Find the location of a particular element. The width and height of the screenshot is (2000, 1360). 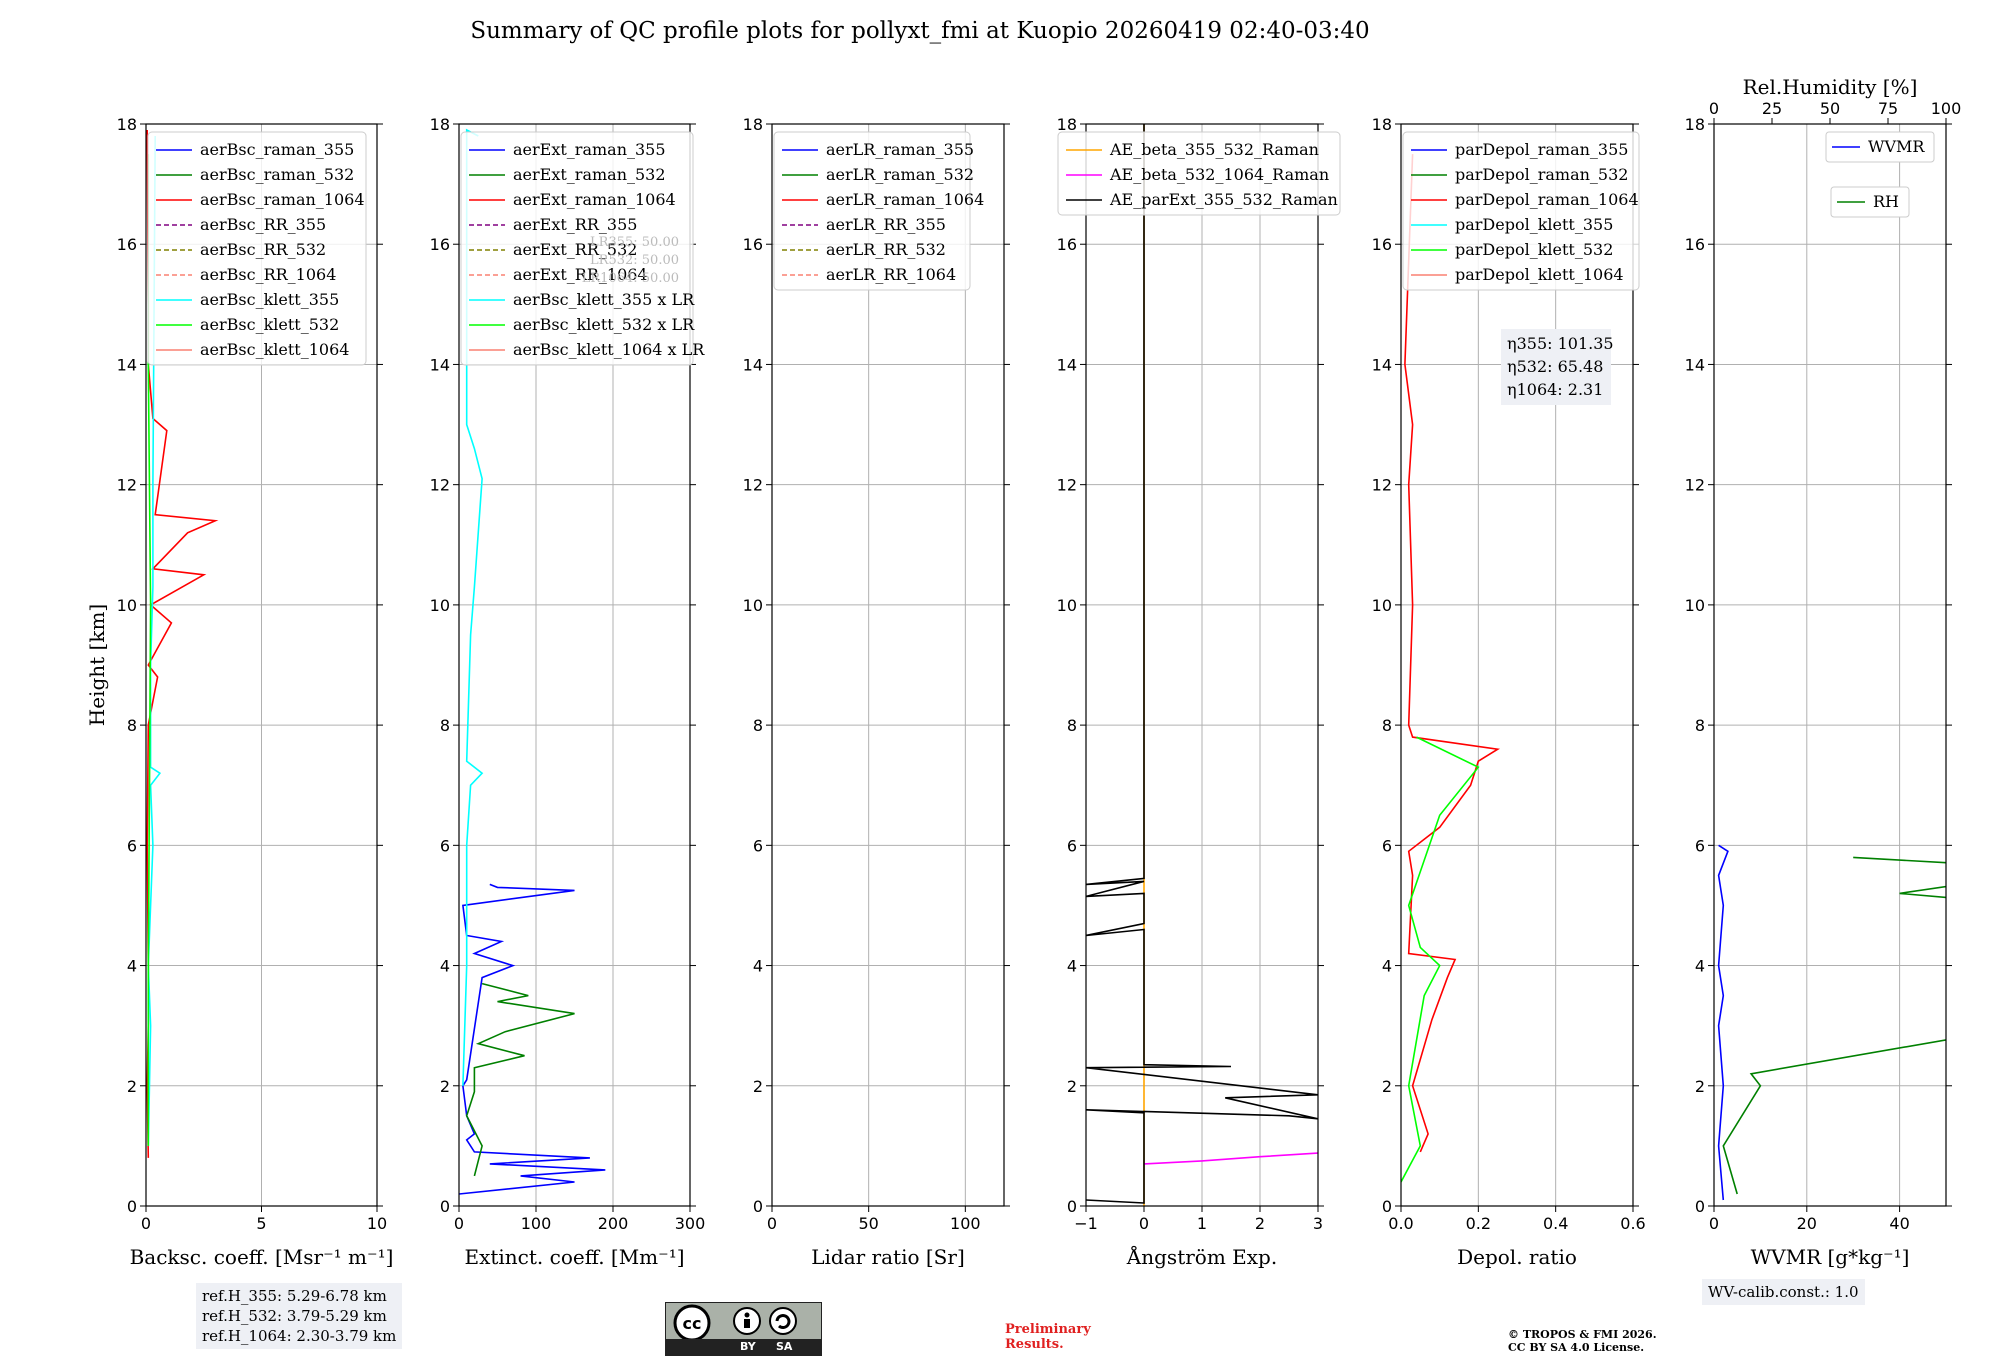

eta-label: η532: 65.48 is located at coordinates (1555, 366).